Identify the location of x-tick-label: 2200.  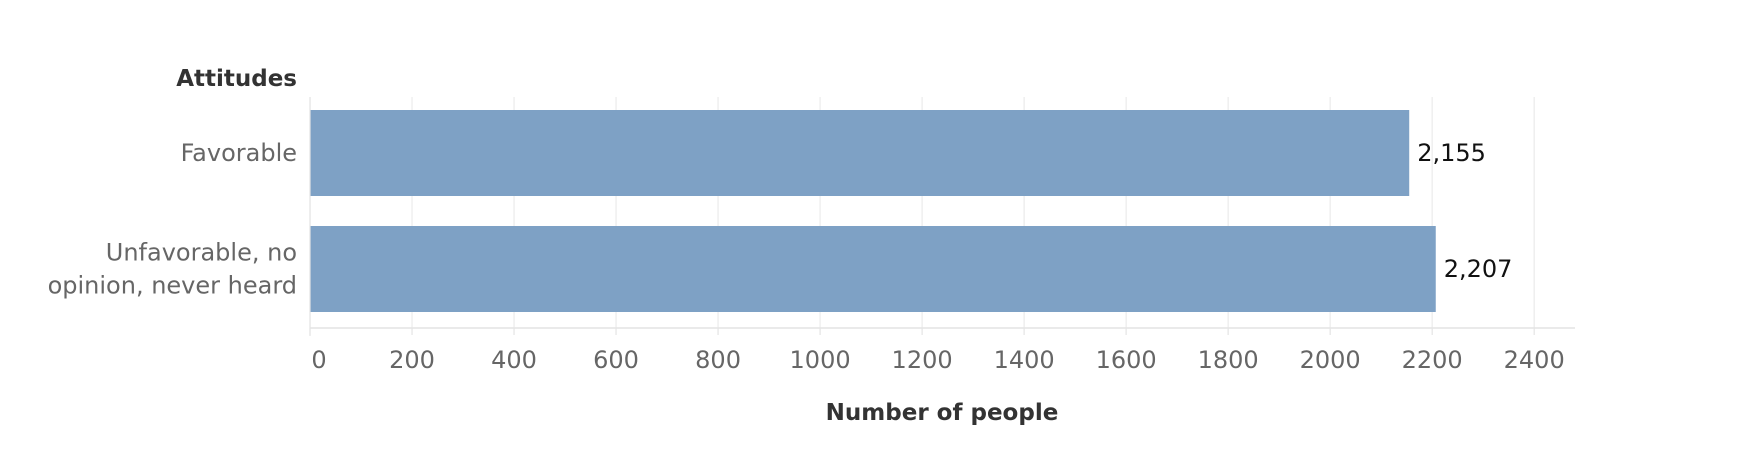
(1432, 360).